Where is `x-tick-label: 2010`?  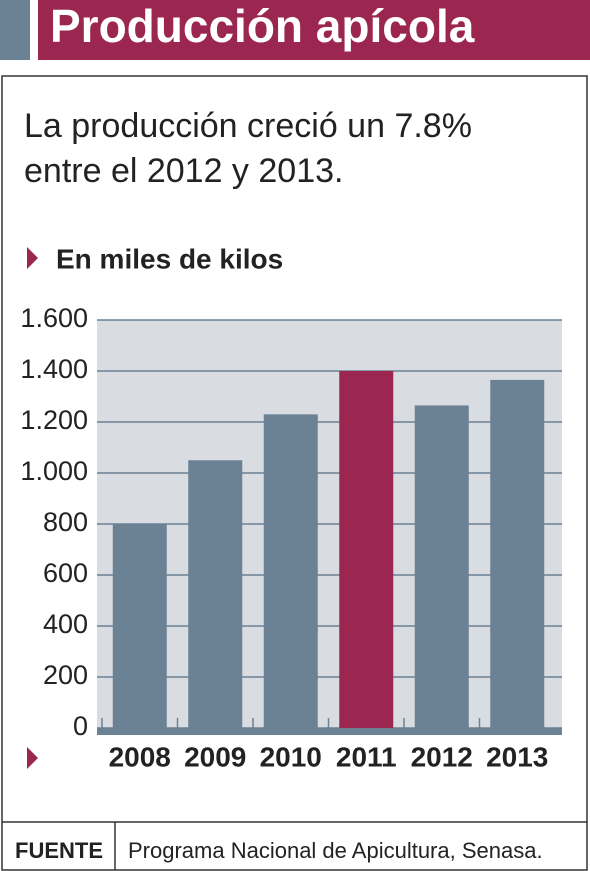 x-tick-label: 2010 is located at coordinates (291, 756).